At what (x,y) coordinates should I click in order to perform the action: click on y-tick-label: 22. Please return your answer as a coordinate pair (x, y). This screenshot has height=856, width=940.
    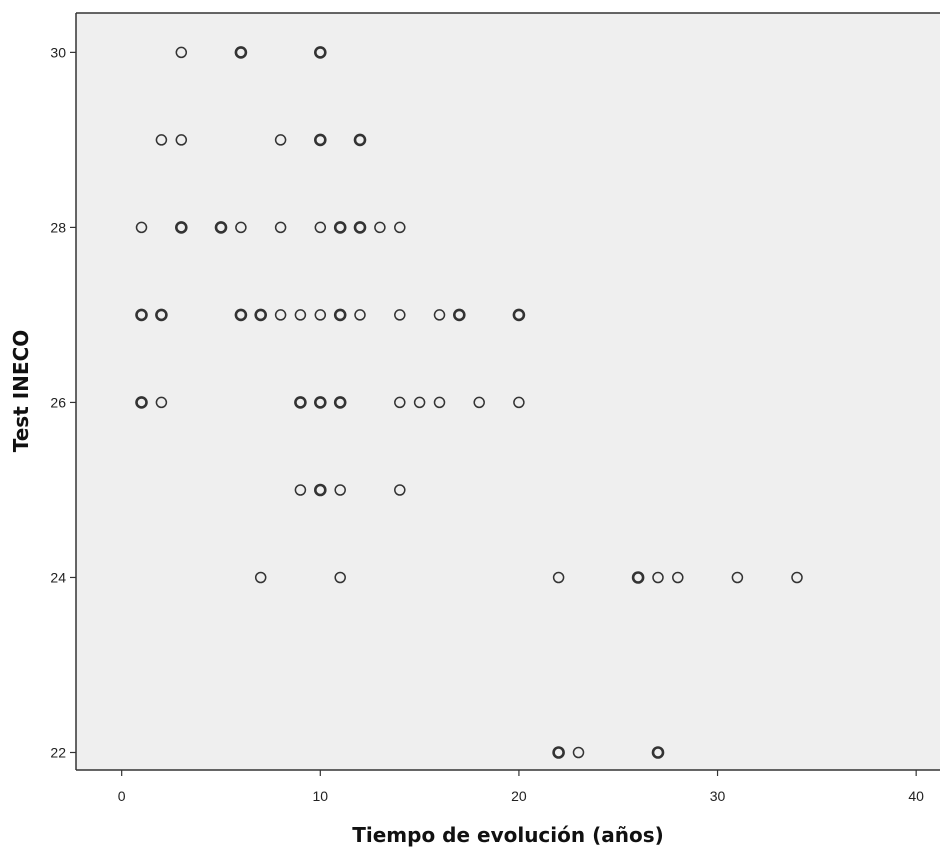
    Looking at the image, I should click on (58, 752).